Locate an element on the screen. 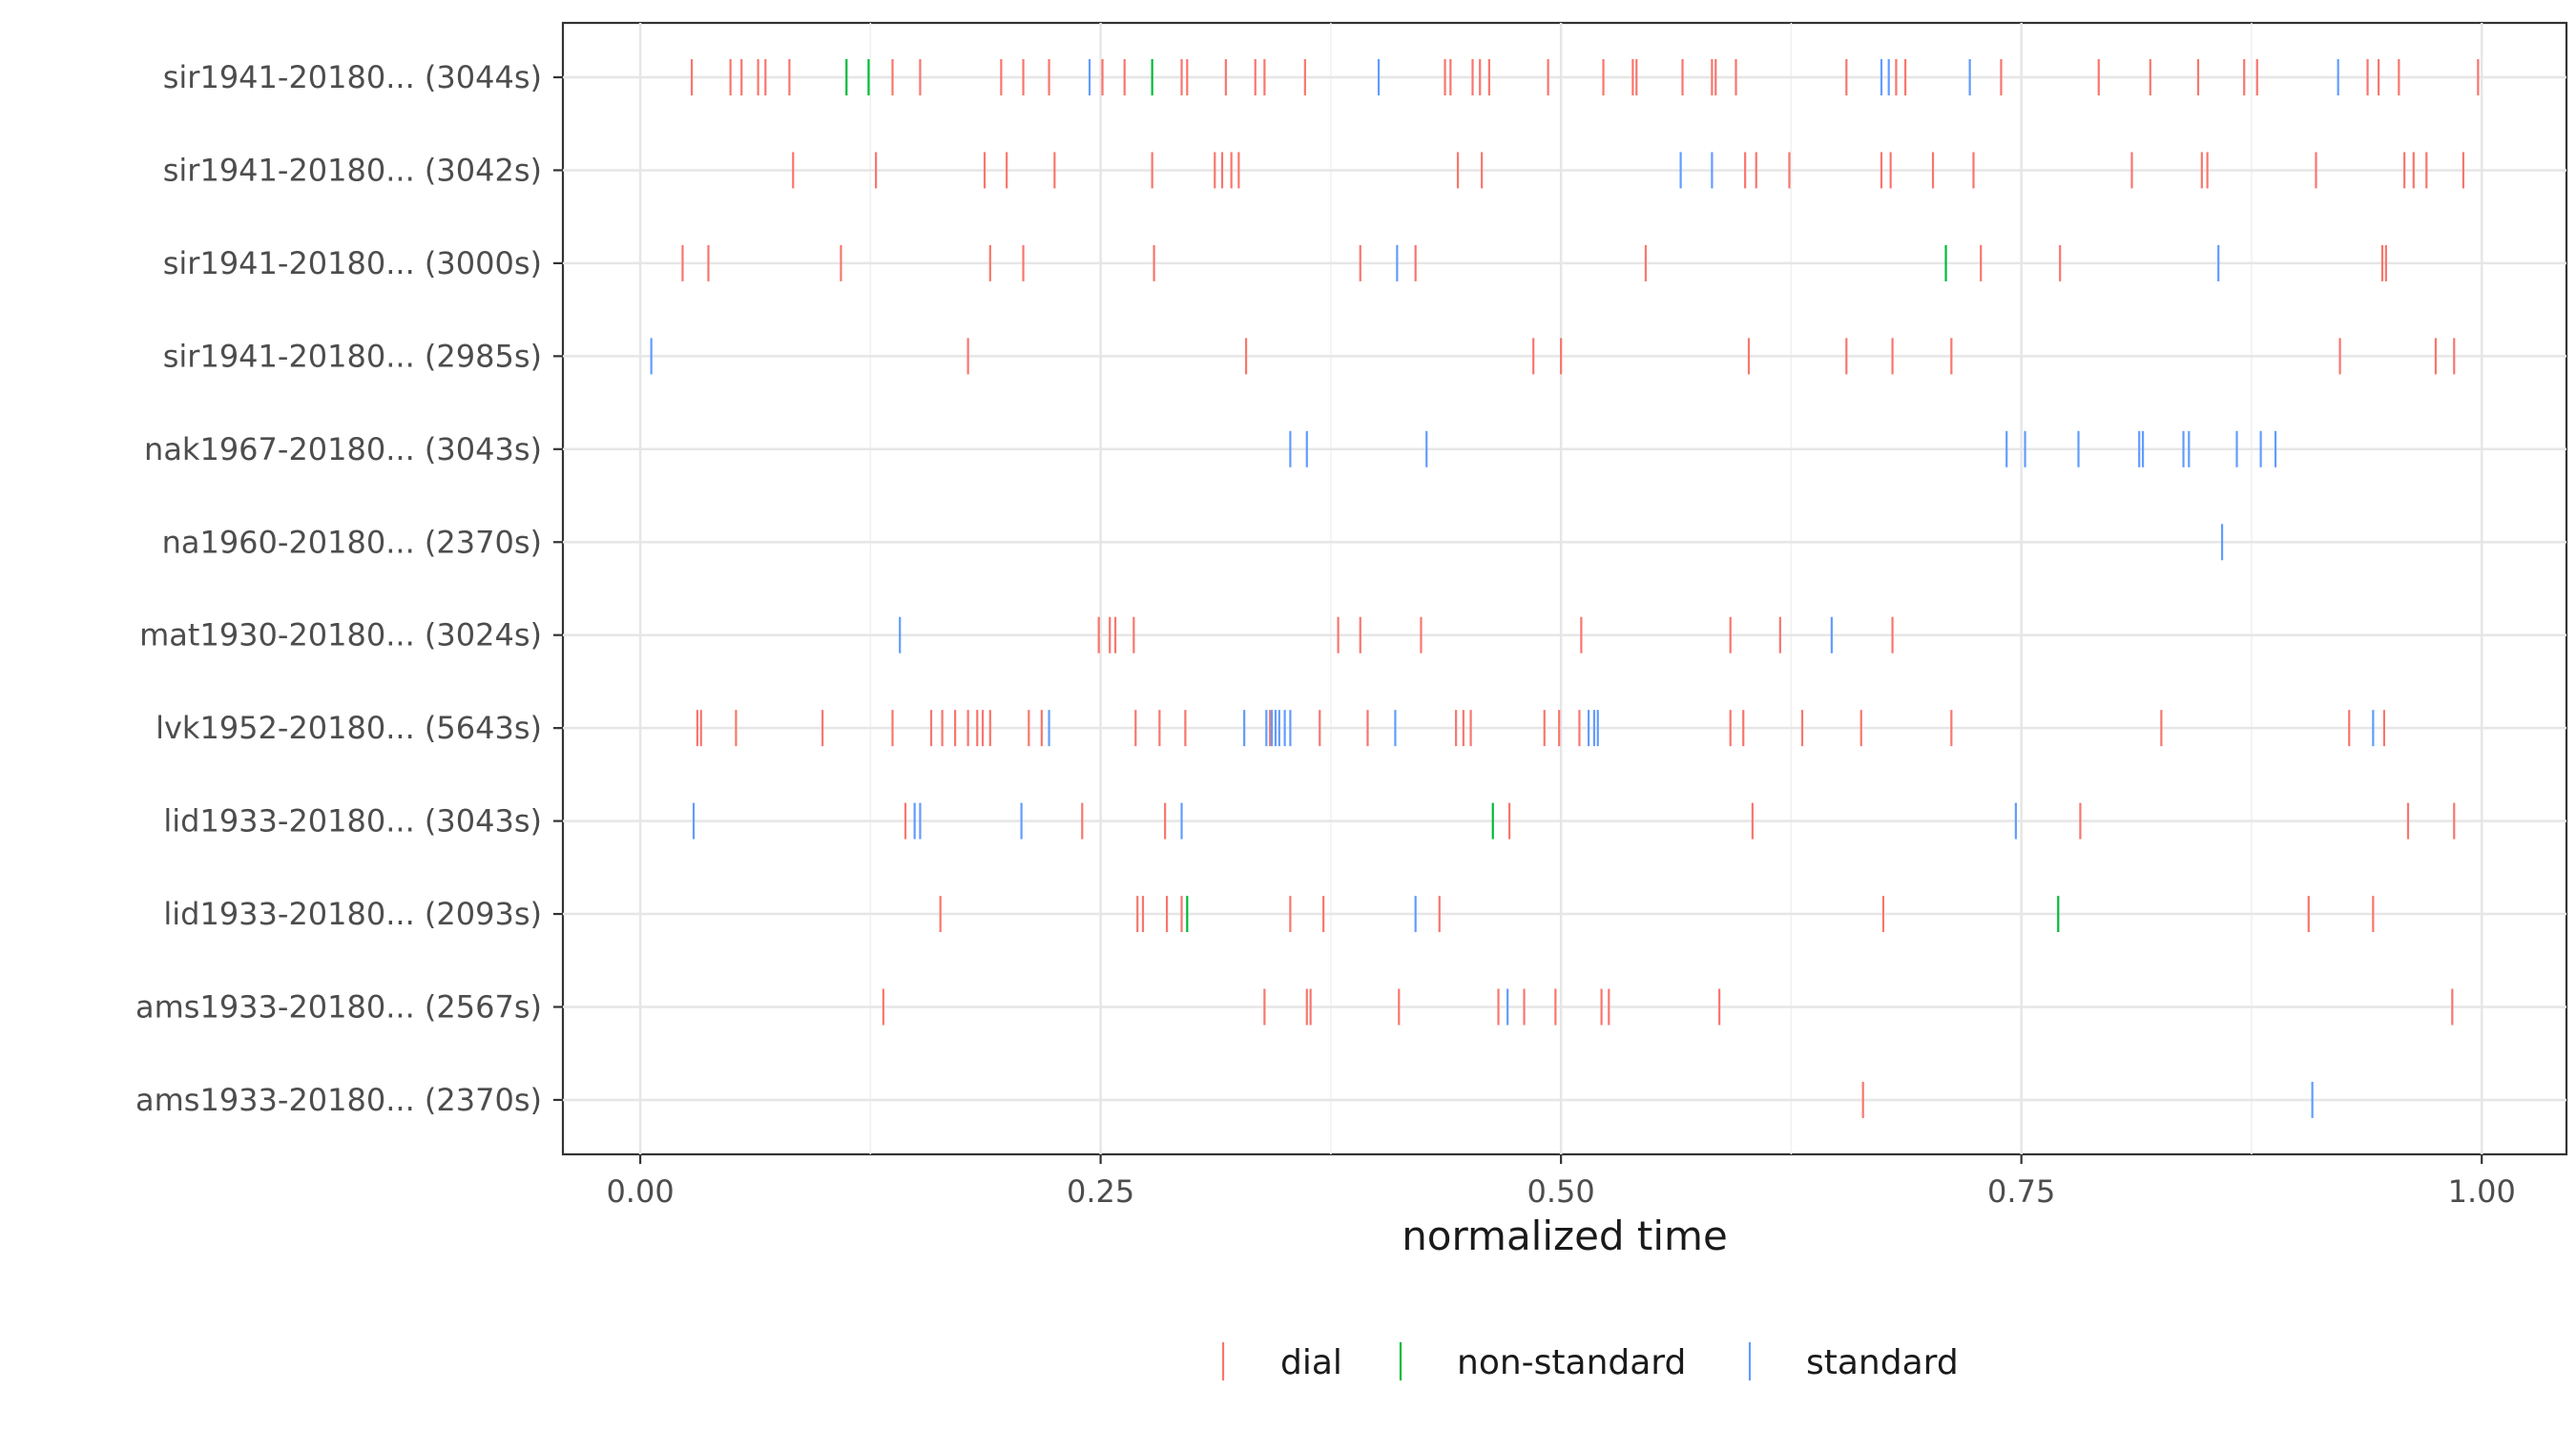 The height and width of the screenshot is (1431, 2576). y-tick-label: sir1941-20180... (3042s) is located at coordinates (352, 170).